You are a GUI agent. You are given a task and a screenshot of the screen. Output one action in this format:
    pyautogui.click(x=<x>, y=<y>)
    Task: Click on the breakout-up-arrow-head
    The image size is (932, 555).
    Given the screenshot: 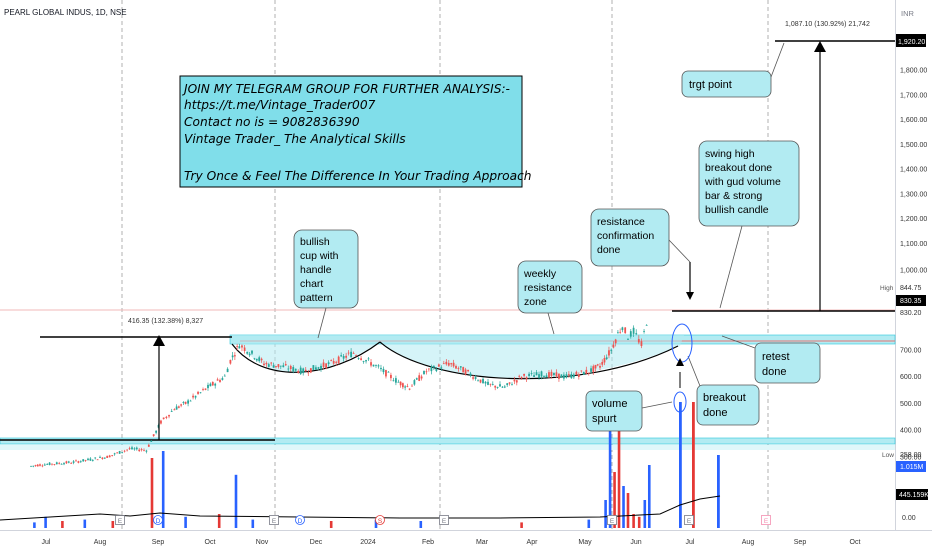 What is the action you would take?
    pyautogui.click(x=680, y=362)
    